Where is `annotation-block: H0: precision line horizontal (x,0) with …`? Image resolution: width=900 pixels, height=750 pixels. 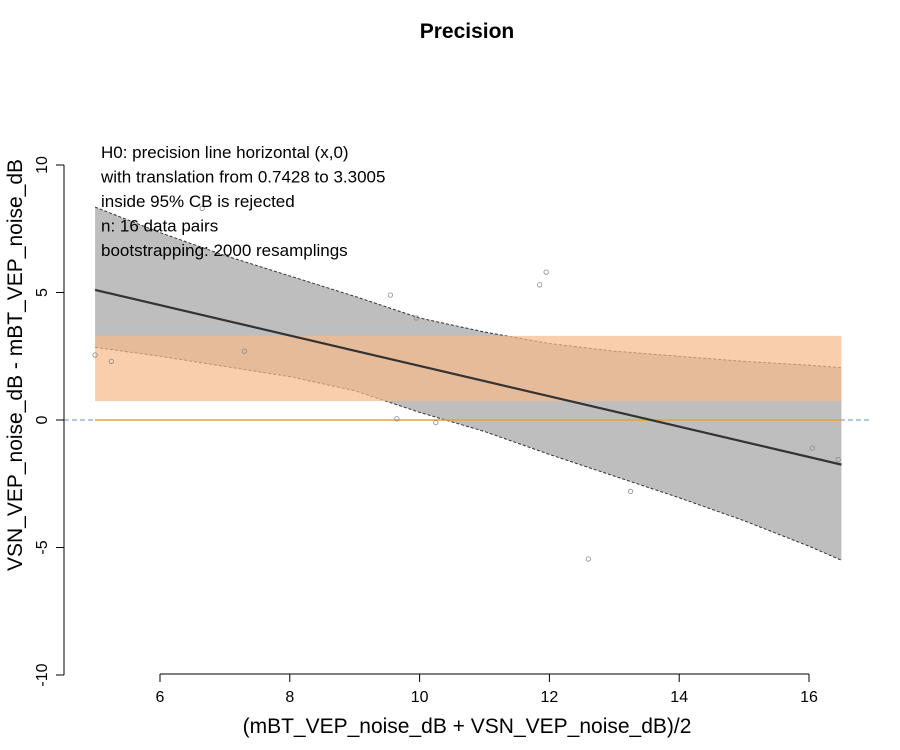
annotation-block: H0: precision line horizontal (x,0) with … is located at coordinates (242, 201).